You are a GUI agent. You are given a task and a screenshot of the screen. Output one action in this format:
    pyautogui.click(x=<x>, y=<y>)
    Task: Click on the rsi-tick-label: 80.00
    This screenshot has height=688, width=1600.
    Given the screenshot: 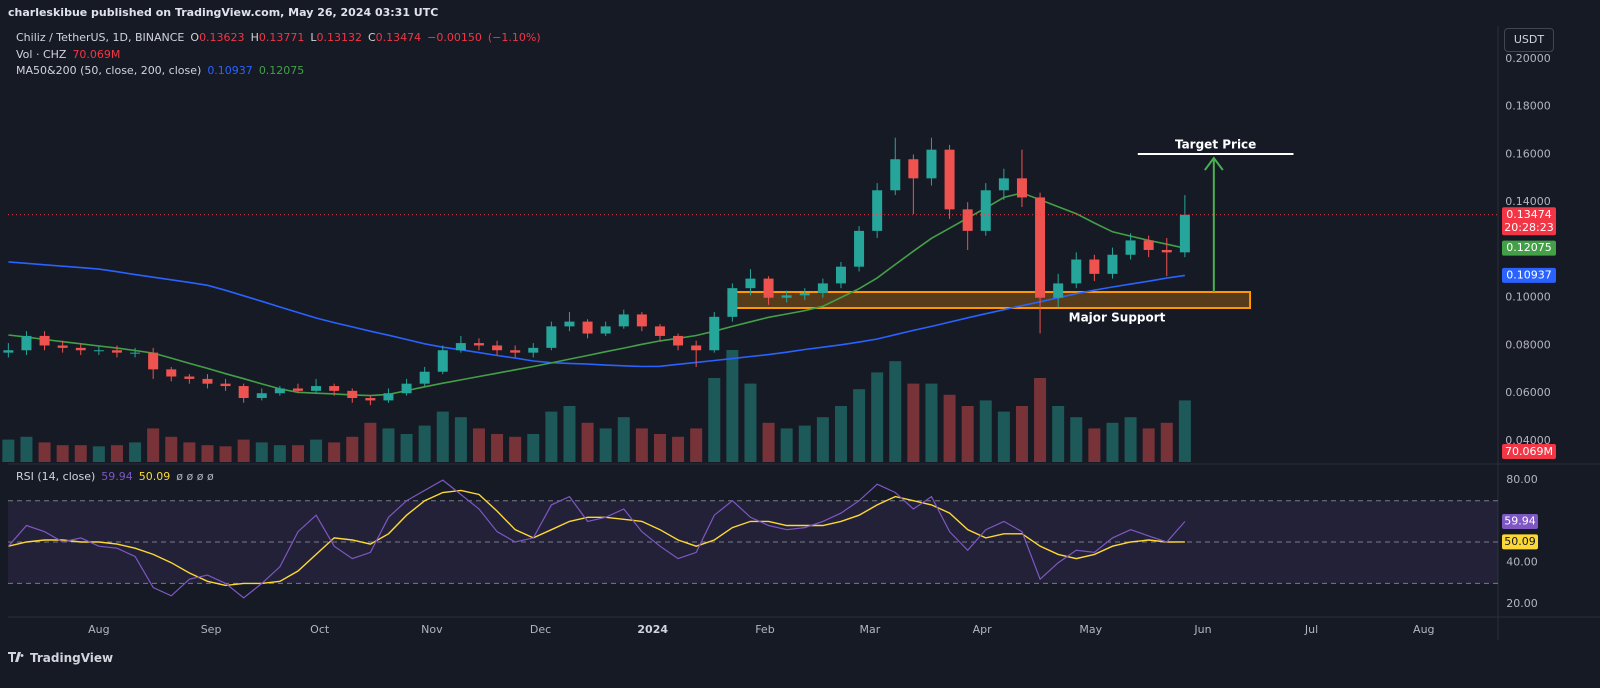 What is the action you would take?
    pyautogui.click(x=1522, y=479)
    